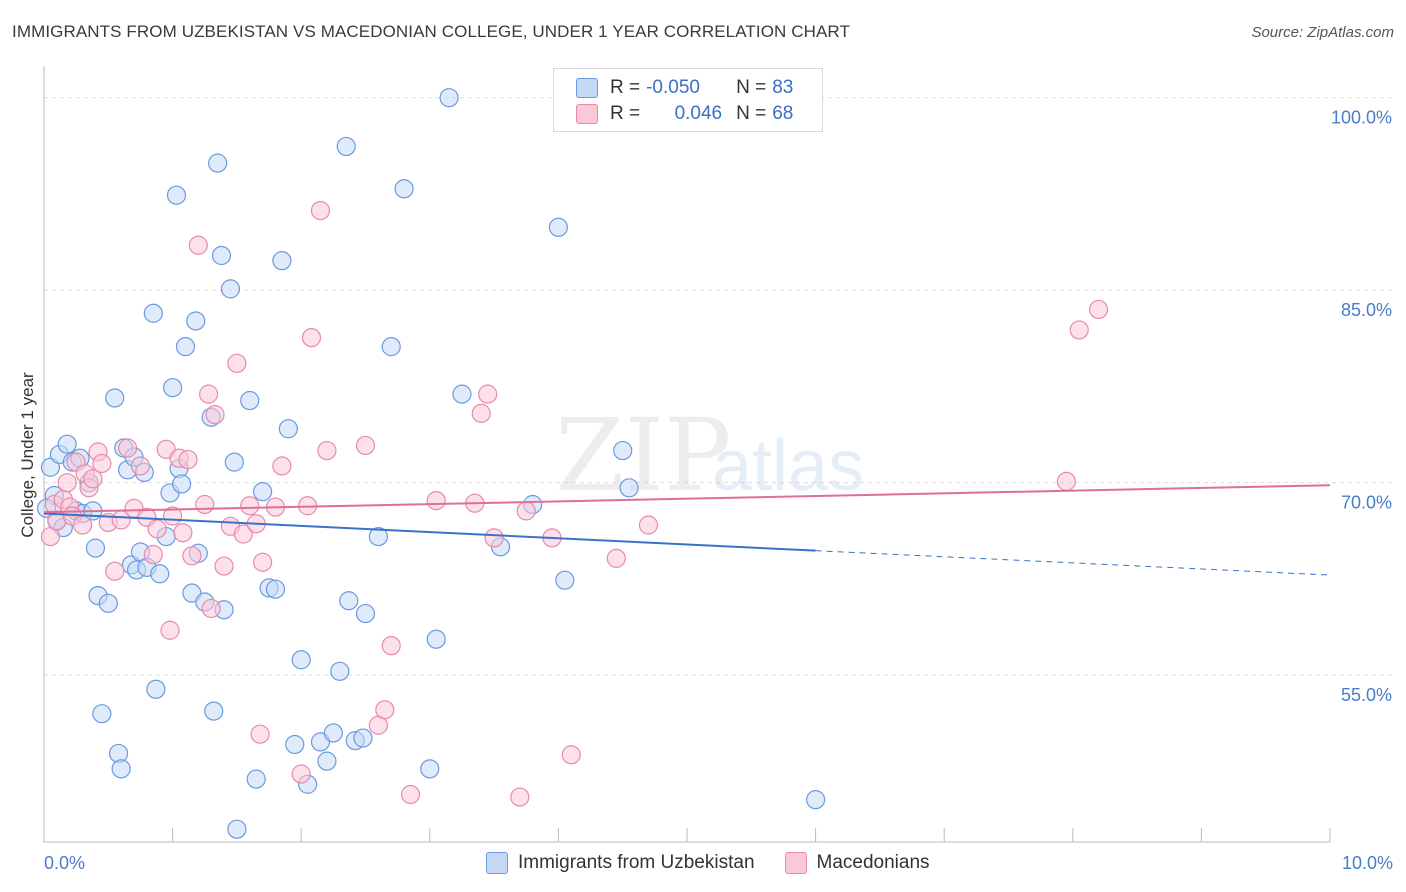 The image size is (1406, 892). Describe the element at coordinates (625, 87) in the screenshot. I see `legend-r-label: R =` at that location.